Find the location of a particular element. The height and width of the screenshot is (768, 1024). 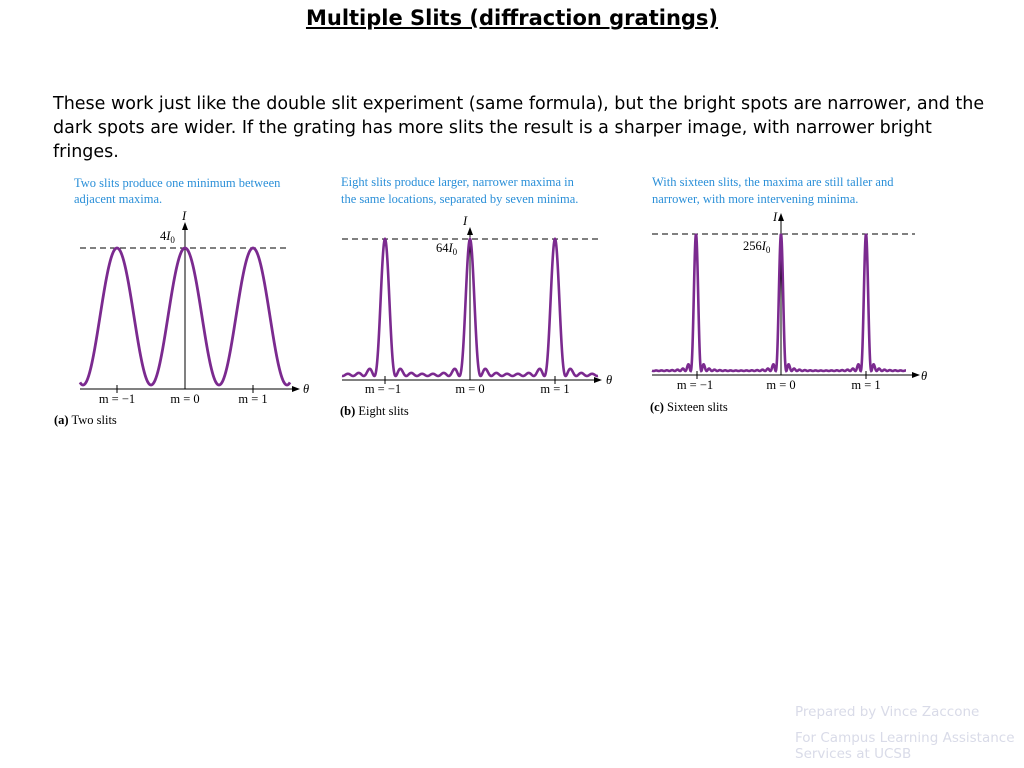

caption-line-1: Two slits produce one minimum between is located at coordinates (177, 183).